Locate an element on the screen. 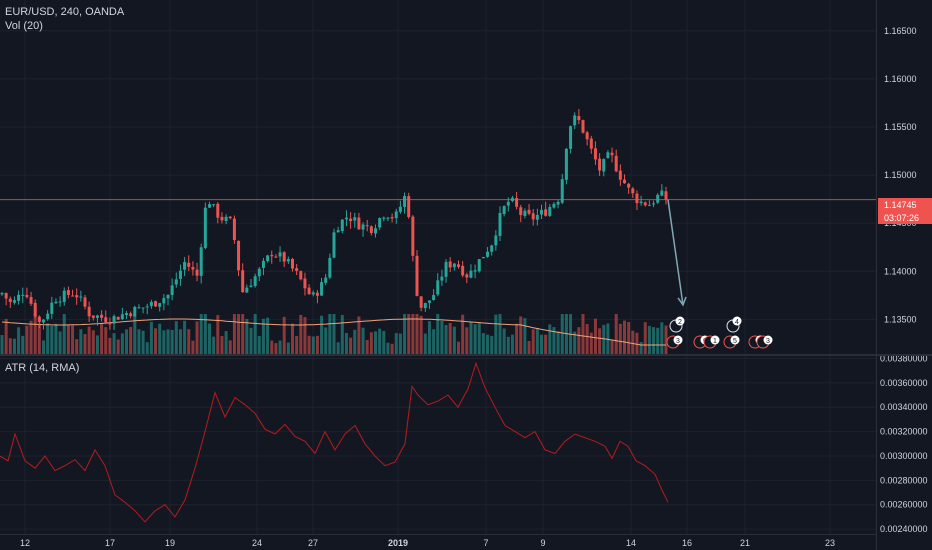 This screenshot has width=932, height=550. x-tick-label: 2019 is located at coordinates (398, 543).